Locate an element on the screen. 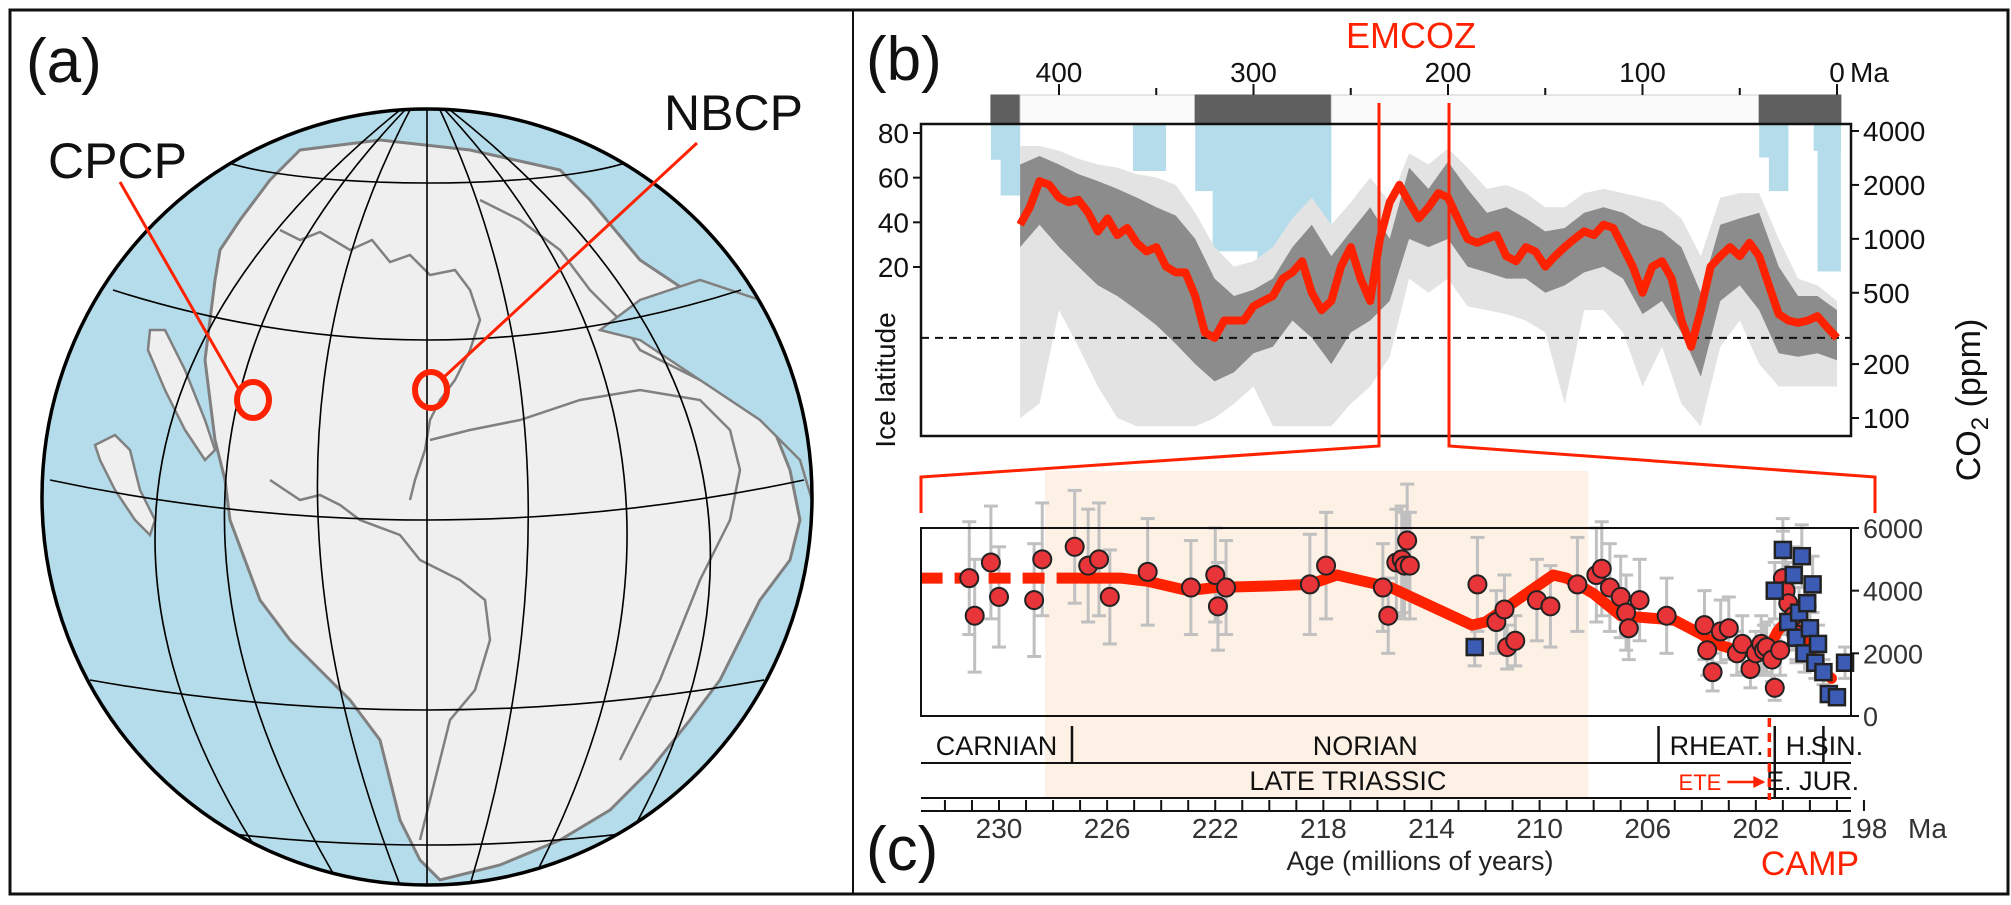 Image resolution: width=2011 pixels, height=905 pixels. y-left-tick-label: 40 is located at coordinates (893, 222).